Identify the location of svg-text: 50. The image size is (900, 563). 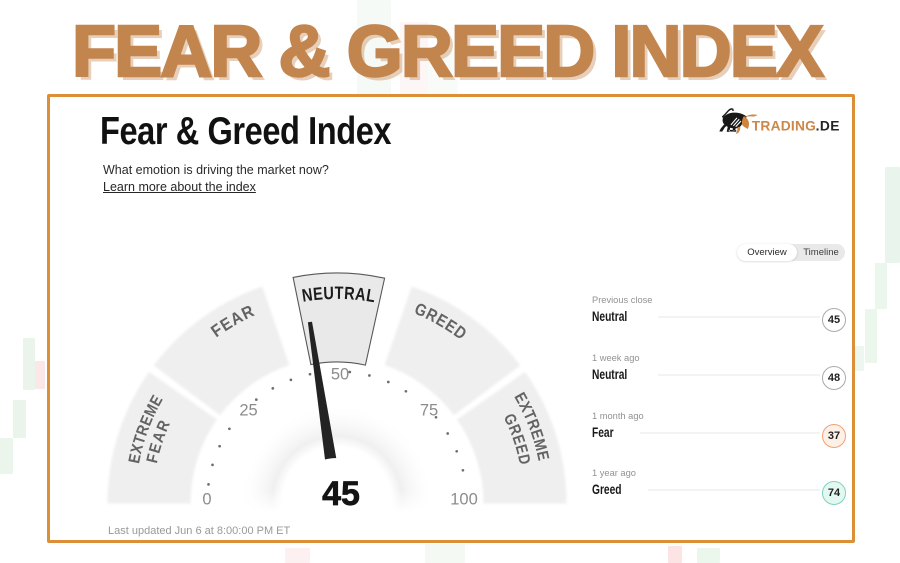
(340, 375).